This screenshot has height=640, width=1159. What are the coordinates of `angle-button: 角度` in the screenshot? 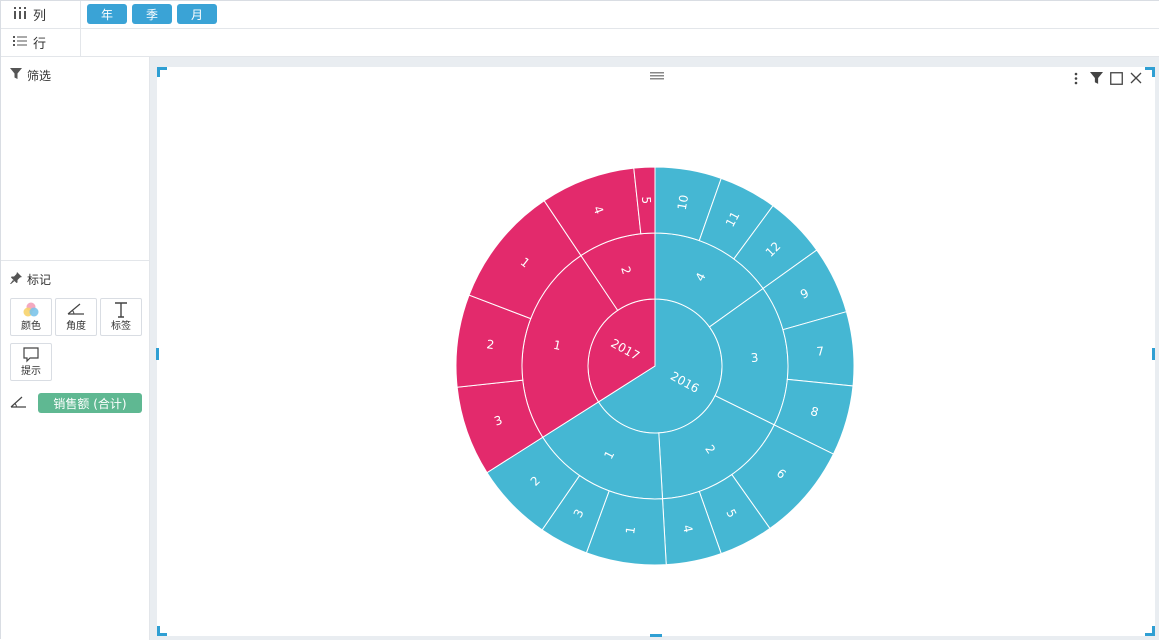 It's located at (76, 317).